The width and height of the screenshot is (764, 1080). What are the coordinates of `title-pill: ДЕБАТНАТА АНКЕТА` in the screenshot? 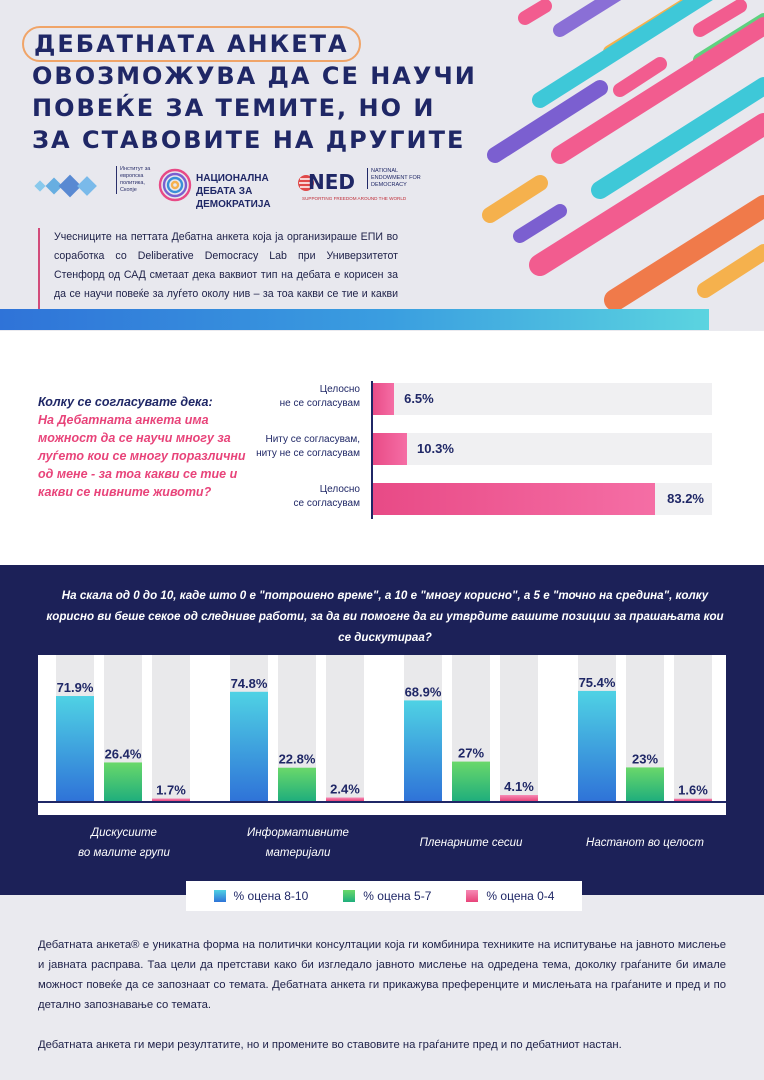 It's located at (191, 44).